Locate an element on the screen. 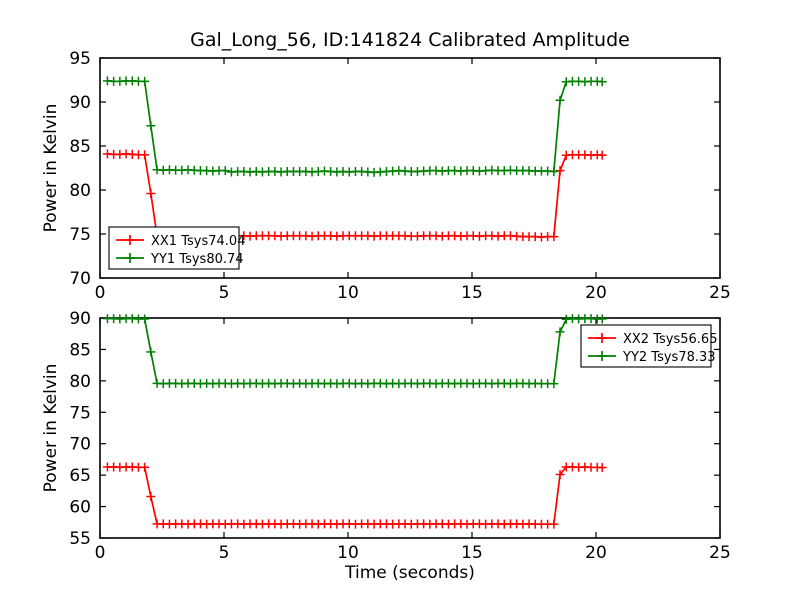 The height and width of the screenshot is (600, 800). legend-label: XX1 Tsys74.04 is located at coordinates (198, 241).